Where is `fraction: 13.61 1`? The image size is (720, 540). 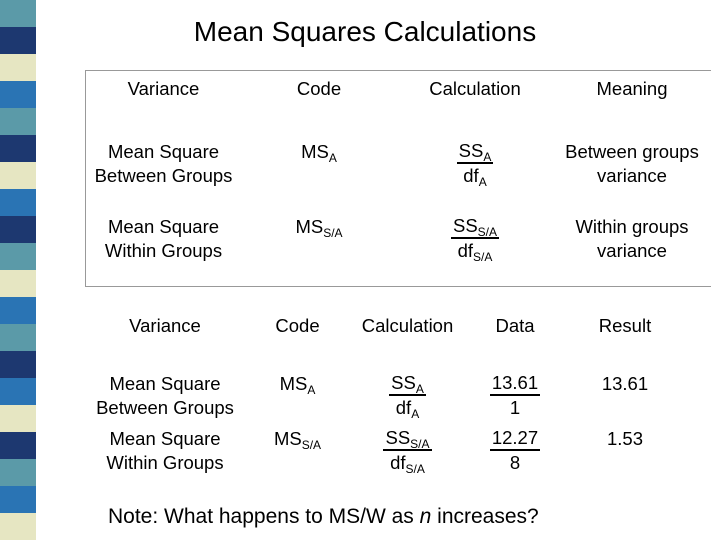 fraction: 13.61 1 is located at coordinates (515, 396).